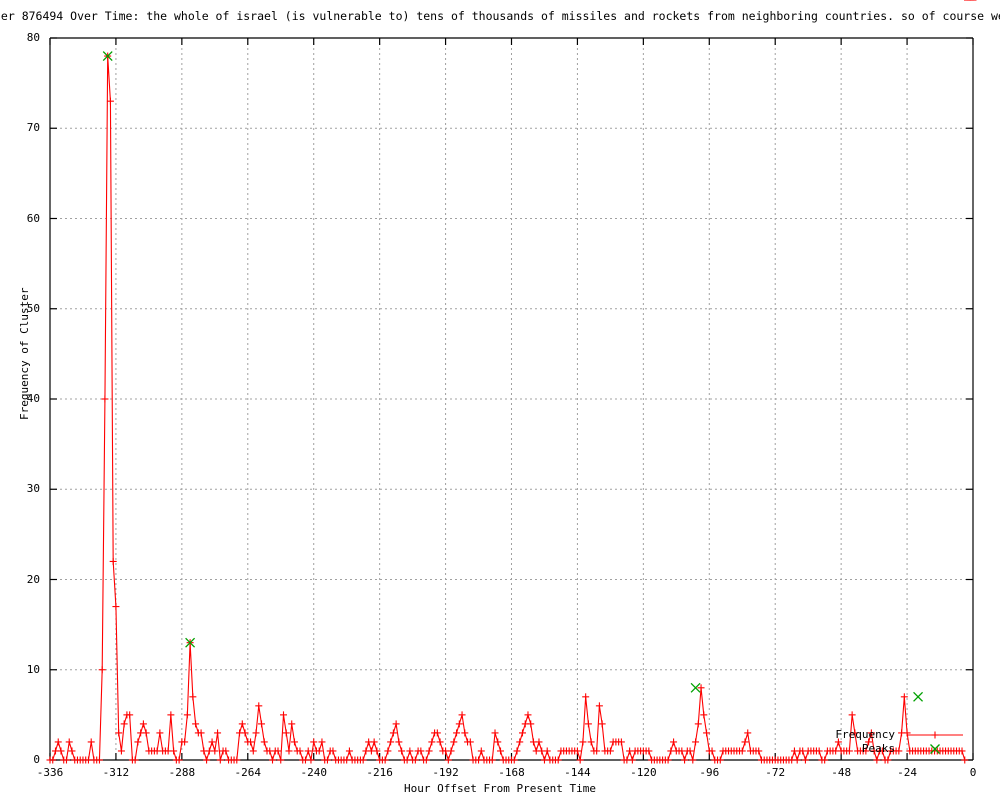 This screenshot has width=1000, height=800. I want to click on legend-symbol-frequency, so click(935, 735).